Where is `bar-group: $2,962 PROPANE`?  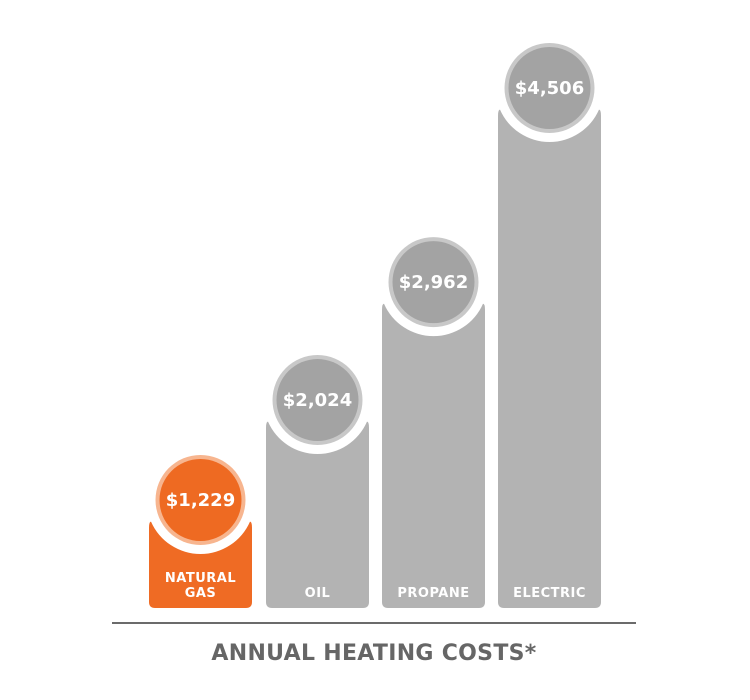 bar-group: $2,962 PROPANE is located at coordinates (433, 422).